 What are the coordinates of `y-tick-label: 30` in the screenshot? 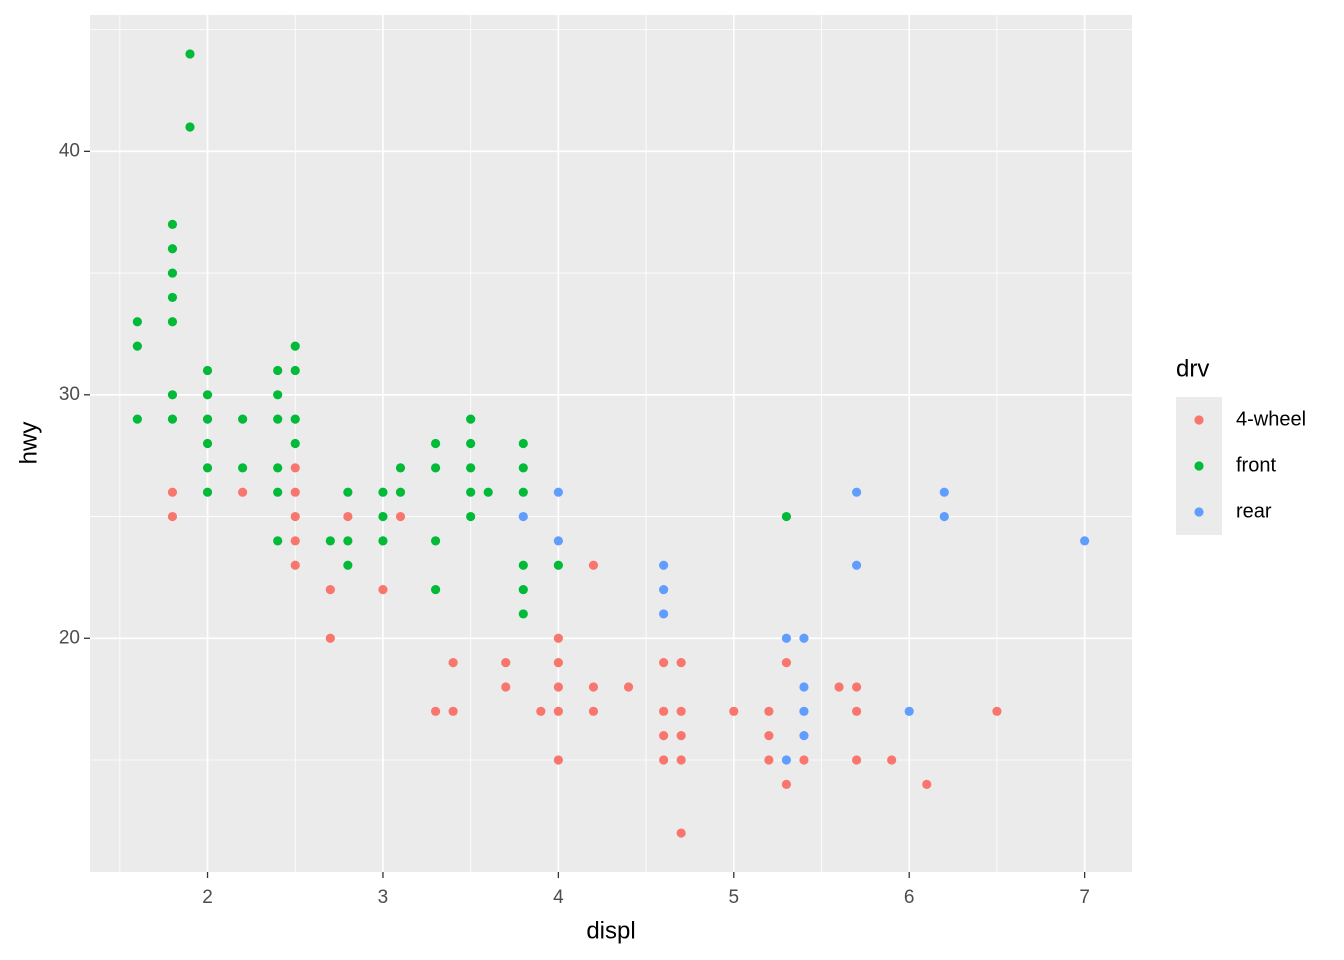 It's located at (69, 394).